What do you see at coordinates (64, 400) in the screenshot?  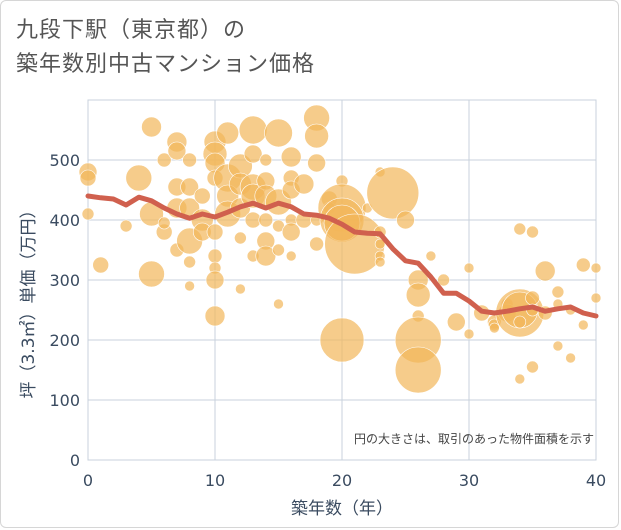 I see `y-tick-label: 100` at bounding box center [64, 400].